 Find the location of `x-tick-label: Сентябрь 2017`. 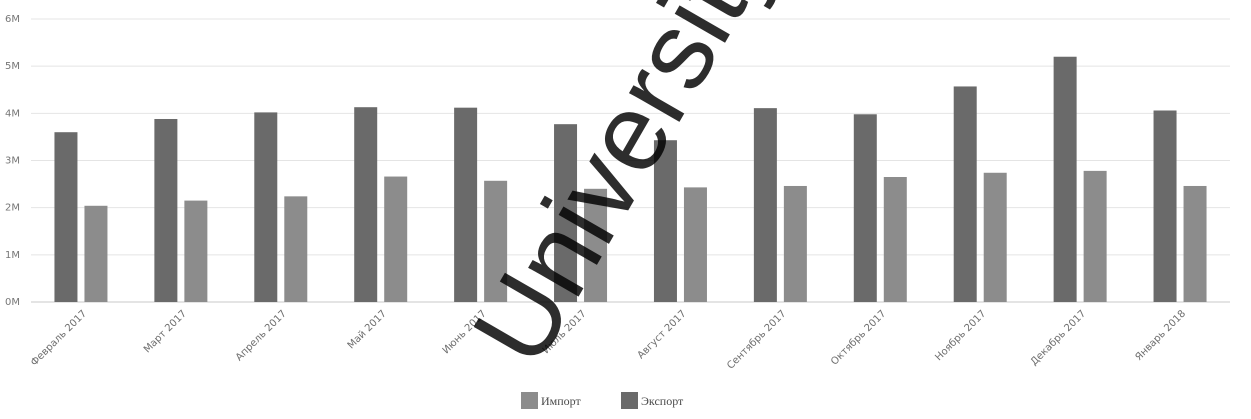

x-tick-label: Сентябрь 2017 is located at coordinates (756, 339).